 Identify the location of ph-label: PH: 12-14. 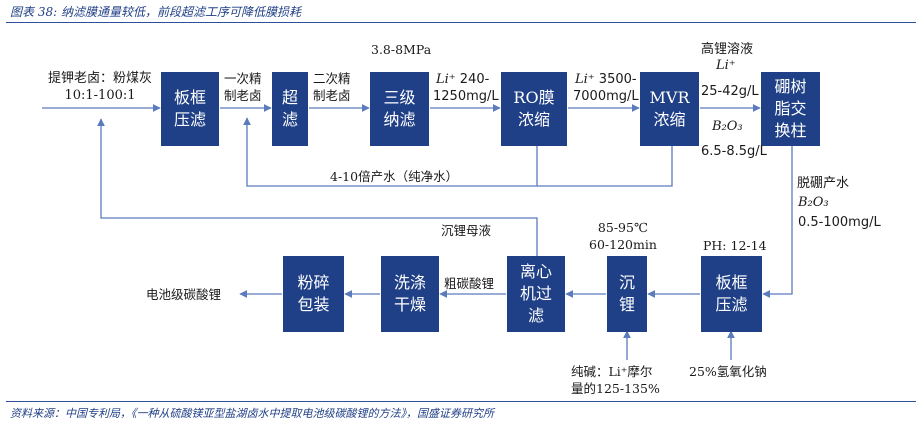
(735, 245).